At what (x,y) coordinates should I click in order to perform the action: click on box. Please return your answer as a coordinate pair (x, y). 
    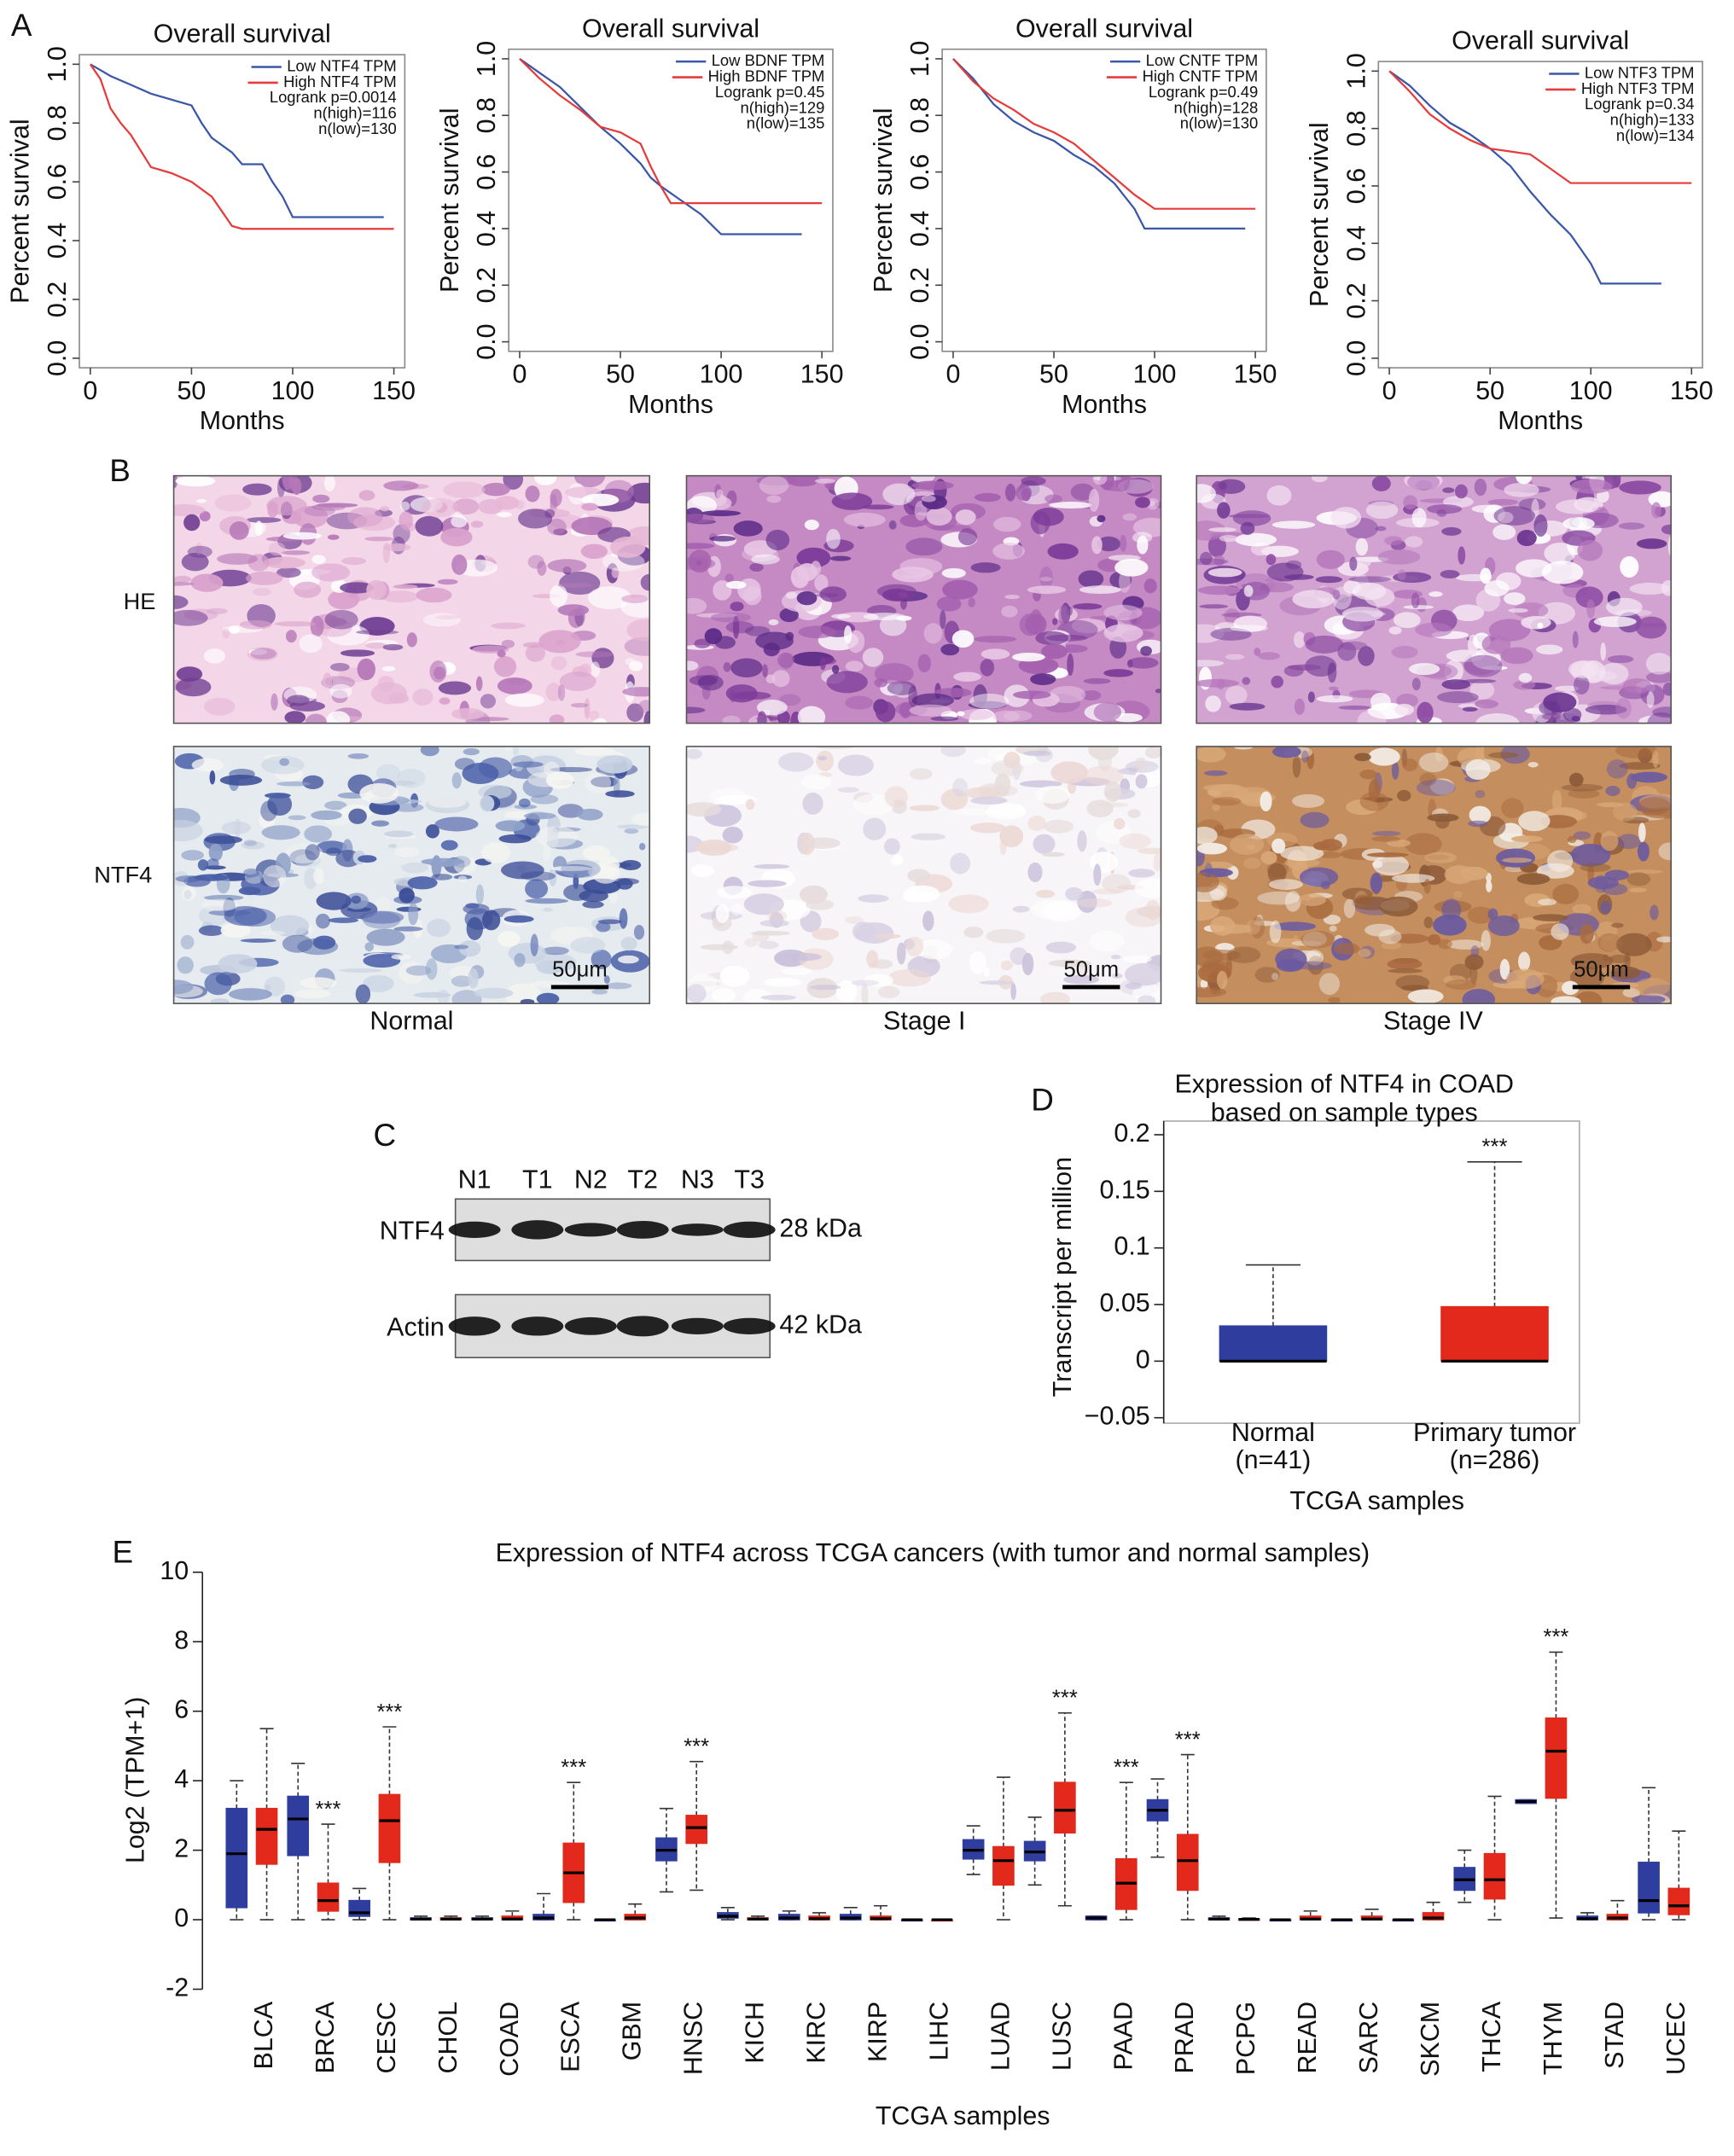
    Looking at the image, I should click on (237, 1858).